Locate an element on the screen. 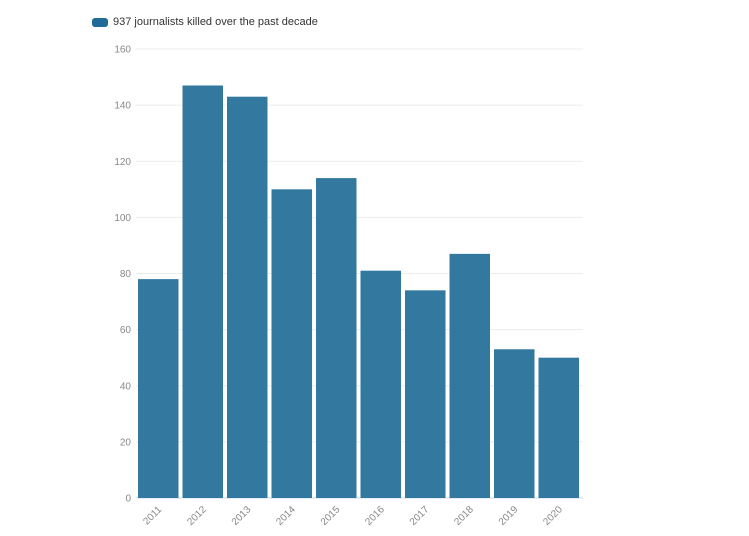  x-tick-label: 2011 is located at coordinates (152, 515).